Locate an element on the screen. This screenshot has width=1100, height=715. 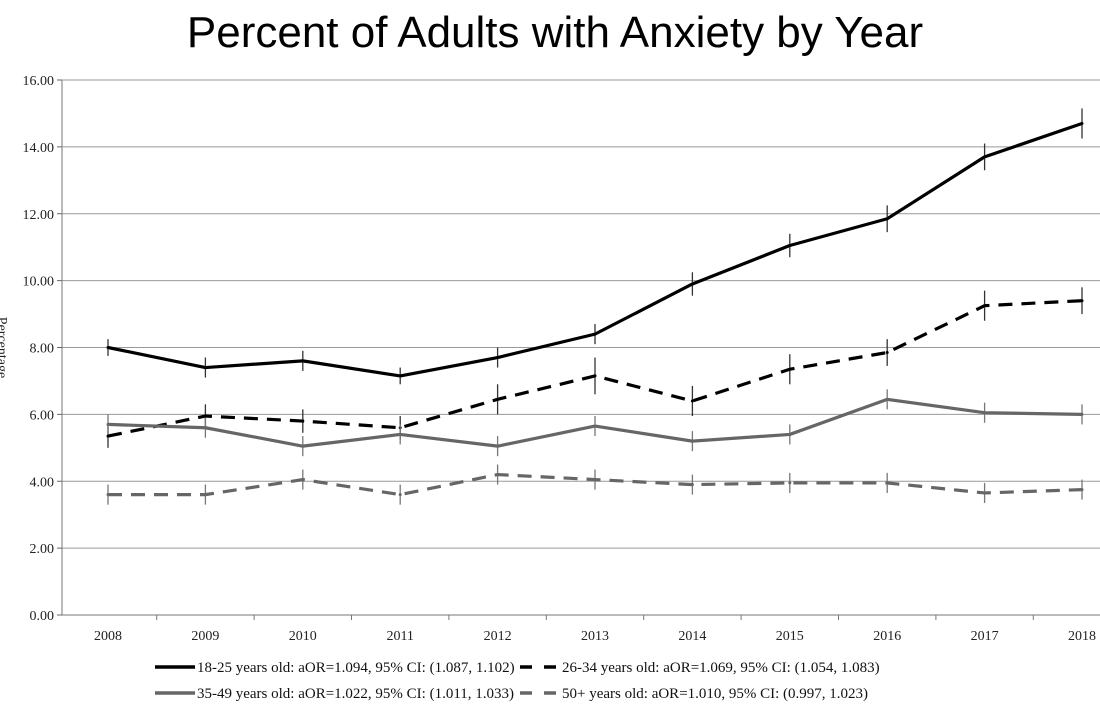
y-tick-label: 8.00 is located at coordinates (42, 349).